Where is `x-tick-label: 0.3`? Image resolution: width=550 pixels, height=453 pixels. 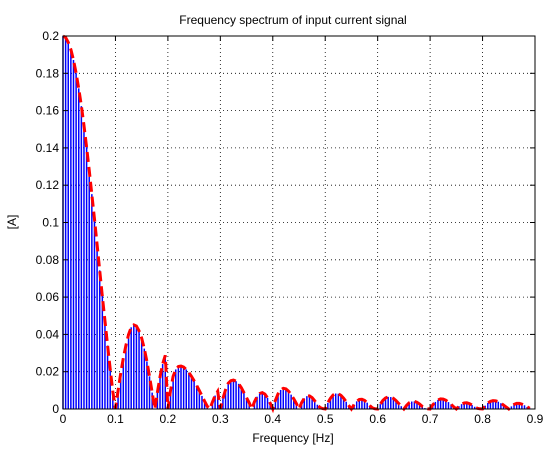 x-tick-label: 0.3 is located at coordinates (220, 419).